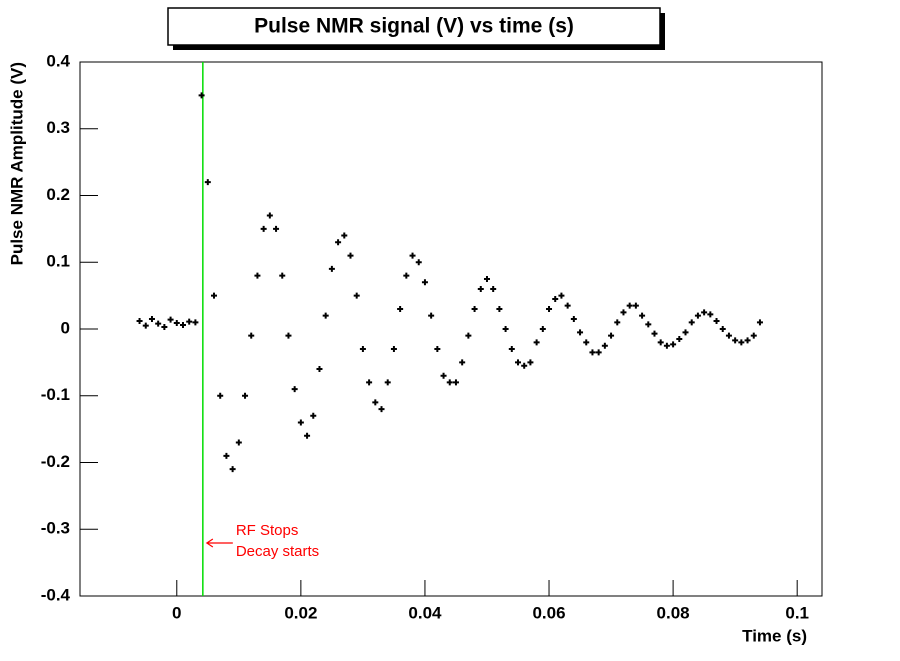  Describe the element at coordinates (176, 612) in the screenshot. I see `x-tick-label: 0` at that location.